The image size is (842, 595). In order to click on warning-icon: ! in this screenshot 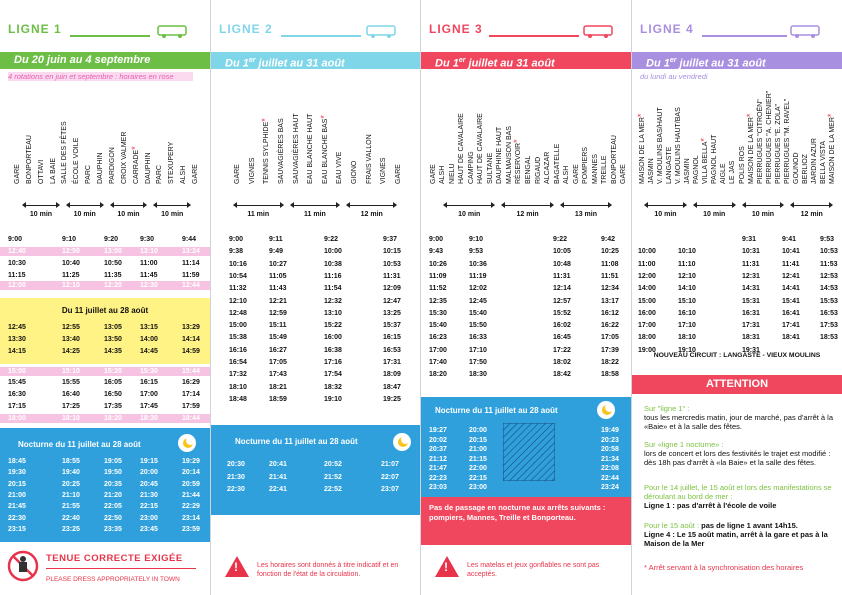, I will do `click(447, 566)`.